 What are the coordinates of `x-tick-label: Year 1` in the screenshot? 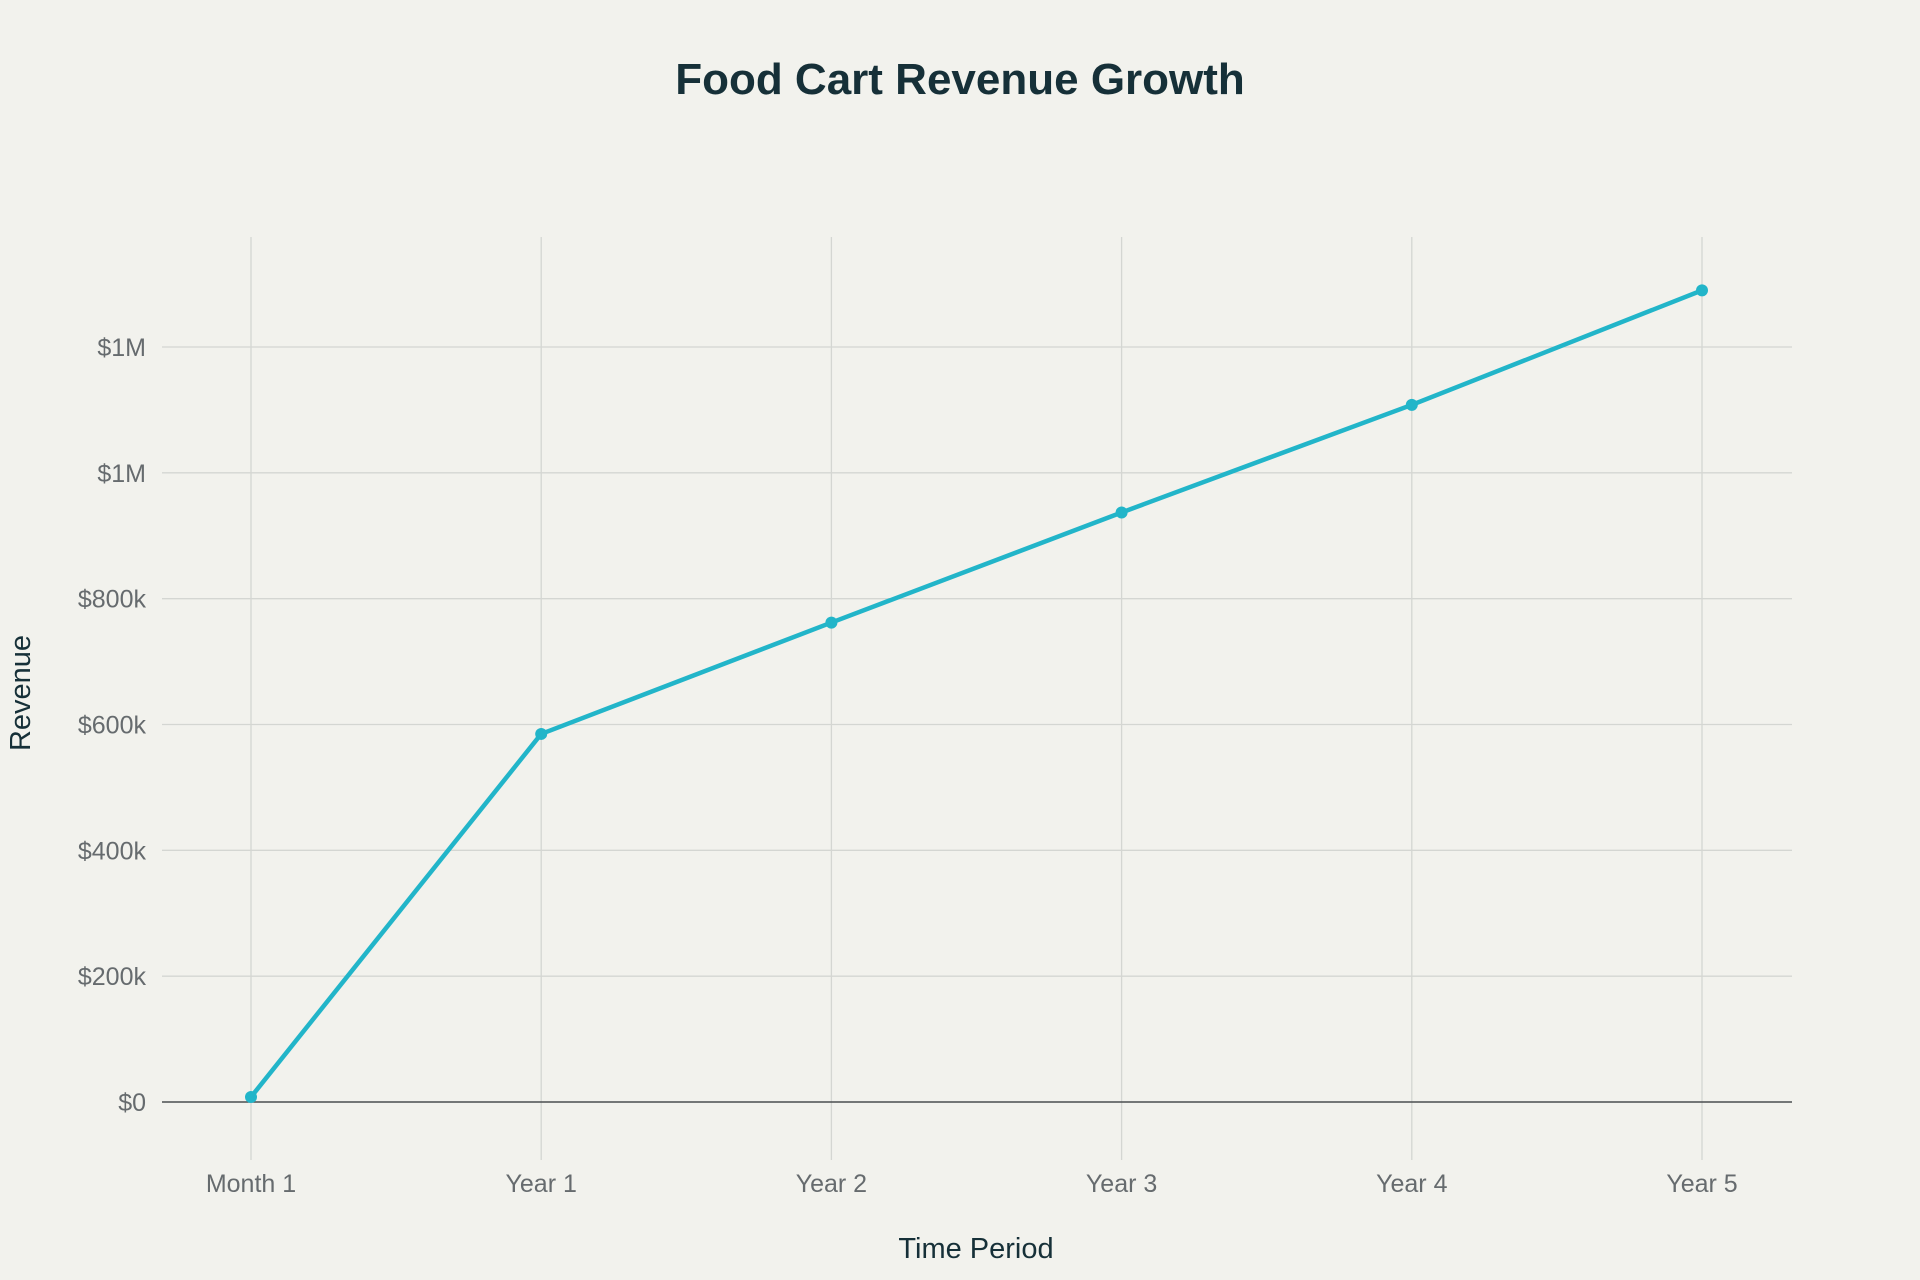 It's located at (541, 1184).